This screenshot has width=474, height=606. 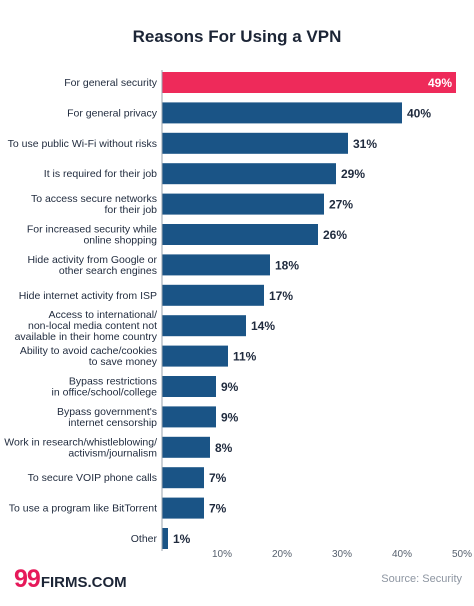 What do you see at coordinates (440, 83) in the screenshot?
I see `bar-value-label: 49%` at bounding box center [440, 83].